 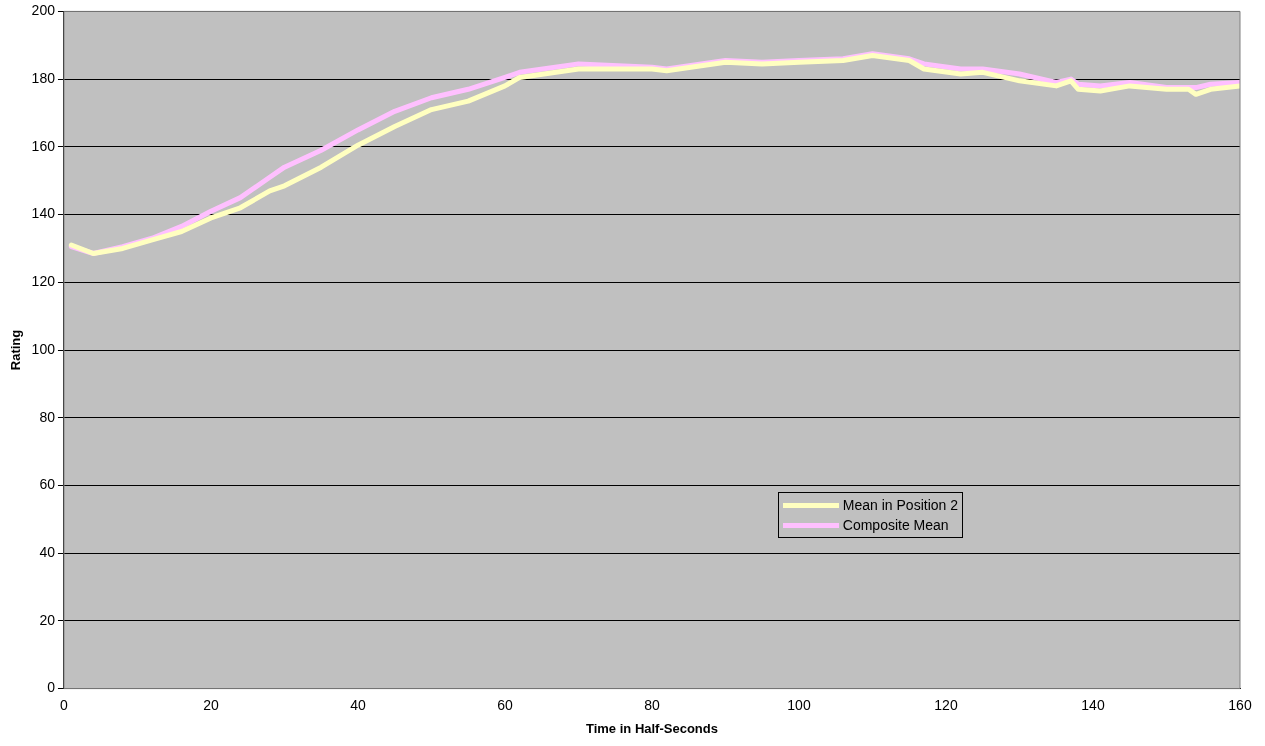 I want to click on y-tick-label: 60, so click(x=47, y=484).